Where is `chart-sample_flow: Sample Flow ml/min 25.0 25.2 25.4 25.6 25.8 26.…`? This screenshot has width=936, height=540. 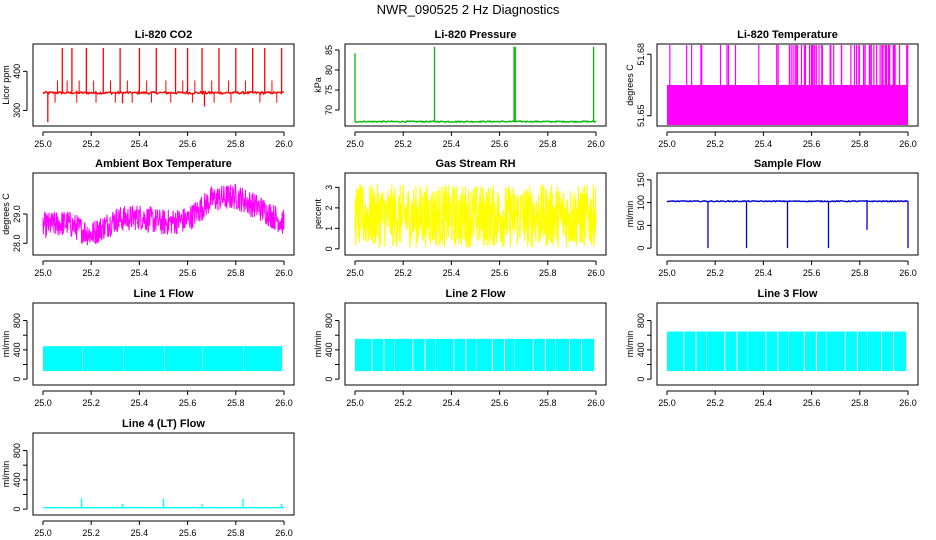
chart-sample_flow: Sample Flow ml/min 25.0 25.2 25.4 25.6 25.8 26.… is located at coordinates (772, 218).